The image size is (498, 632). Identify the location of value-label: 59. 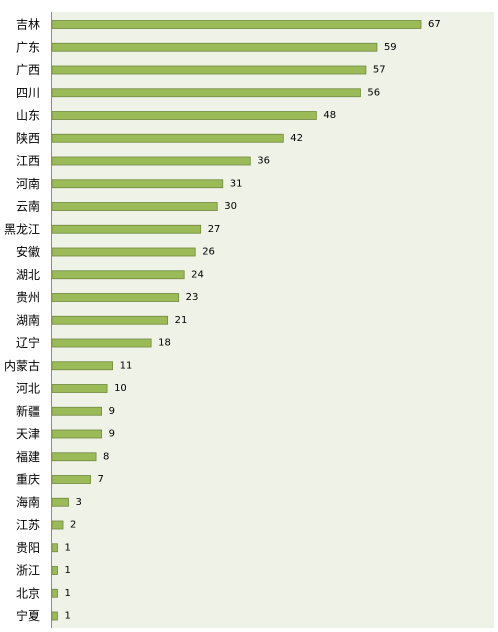
(390, 47).